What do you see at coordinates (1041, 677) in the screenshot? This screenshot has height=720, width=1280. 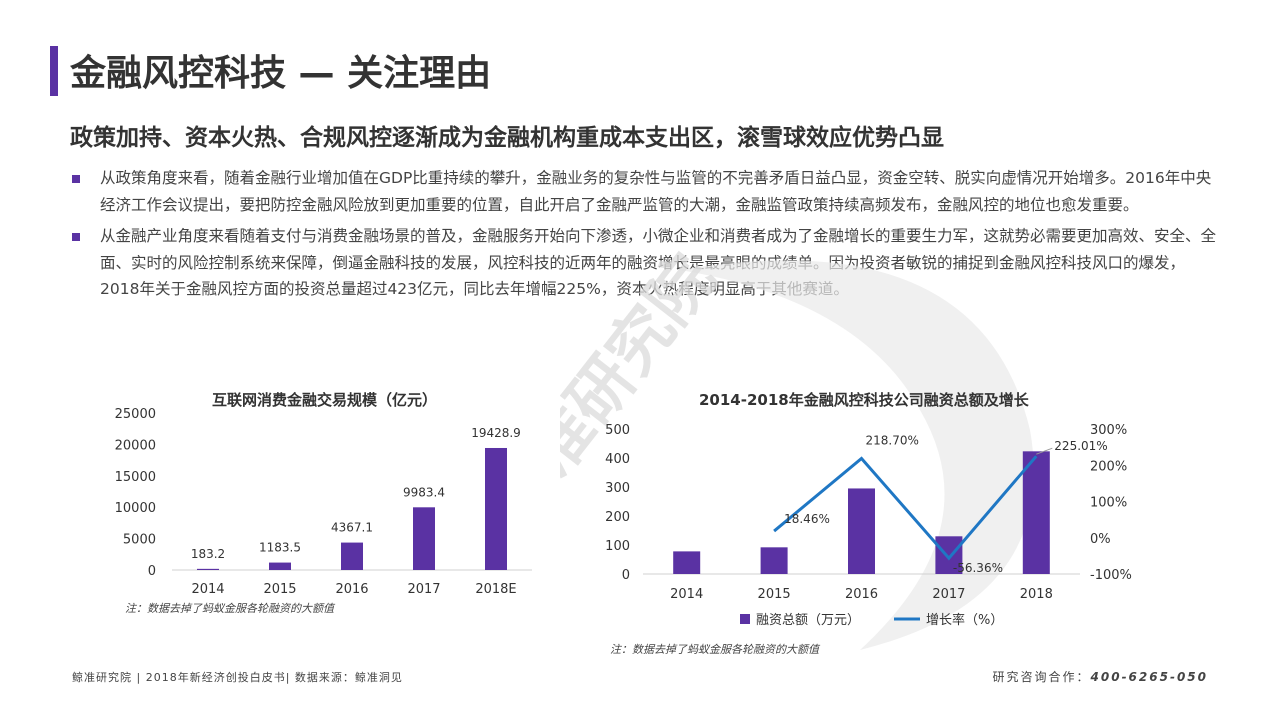 I see `footer-contact-label: 研究咨询合作：` at bounding box center [1041, 677].